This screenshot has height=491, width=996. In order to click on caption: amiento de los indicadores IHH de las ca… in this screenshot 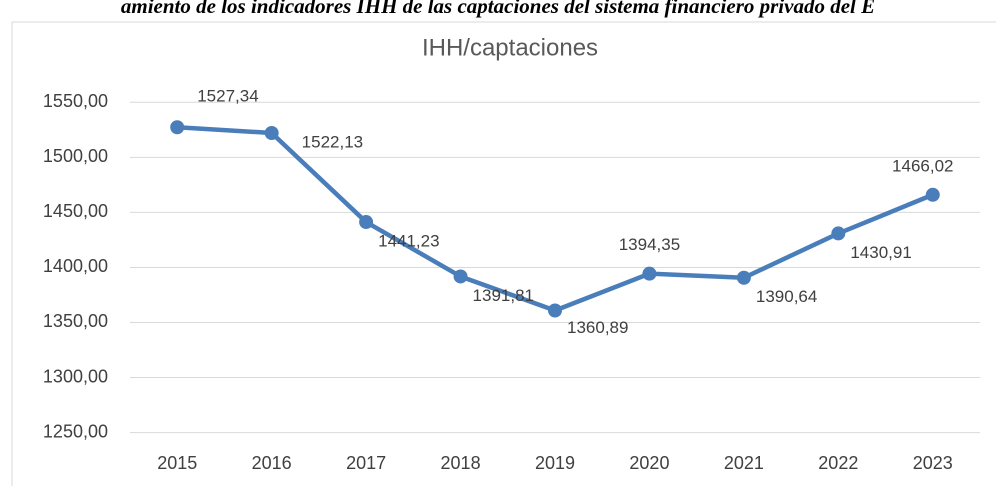, I will do `click(498, 9)`.